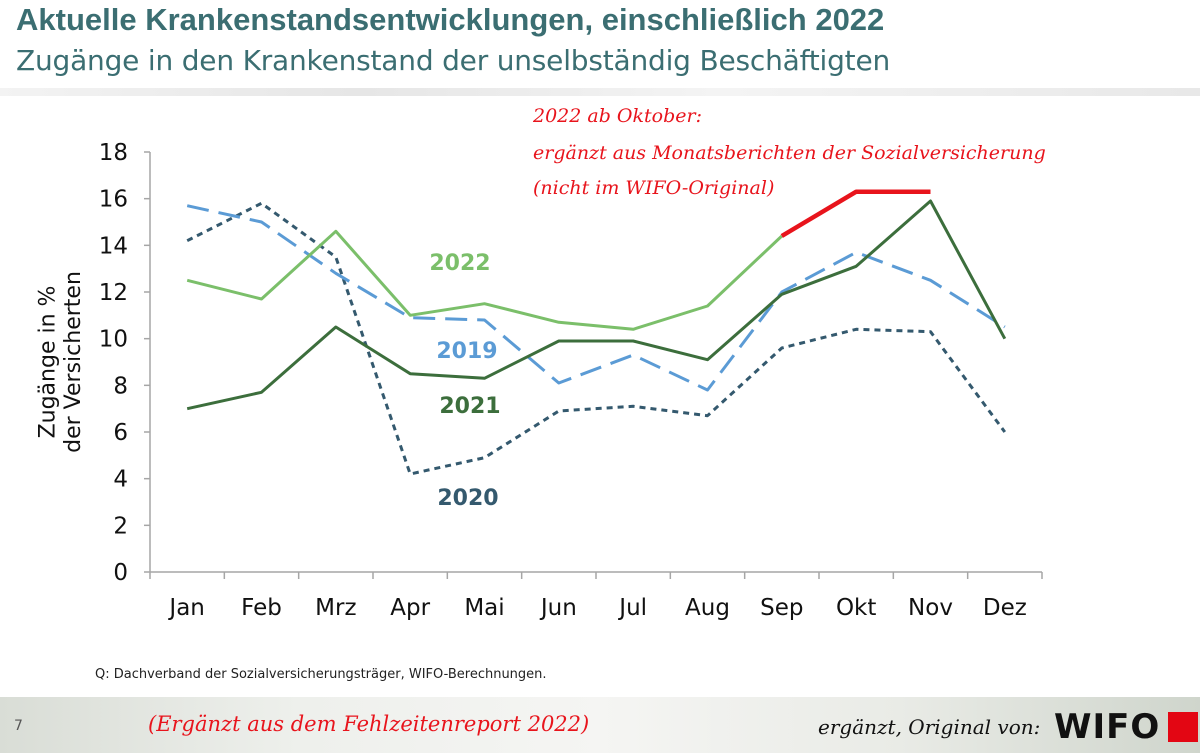 The height and width of the screenshot is (753, 1200). I want to click on y-tick-label: 16, so click(113, 200).